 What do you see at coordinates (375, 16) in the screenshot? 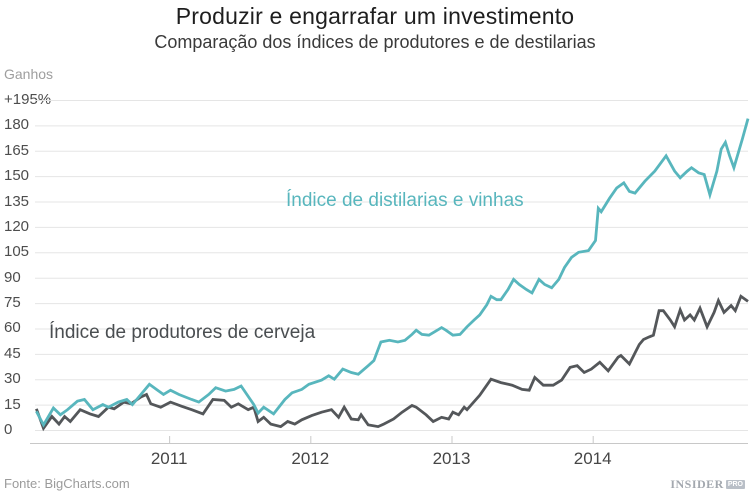
I see `page-title: Produzir e engarrafar um investimento` at bounding box center [375, 16].